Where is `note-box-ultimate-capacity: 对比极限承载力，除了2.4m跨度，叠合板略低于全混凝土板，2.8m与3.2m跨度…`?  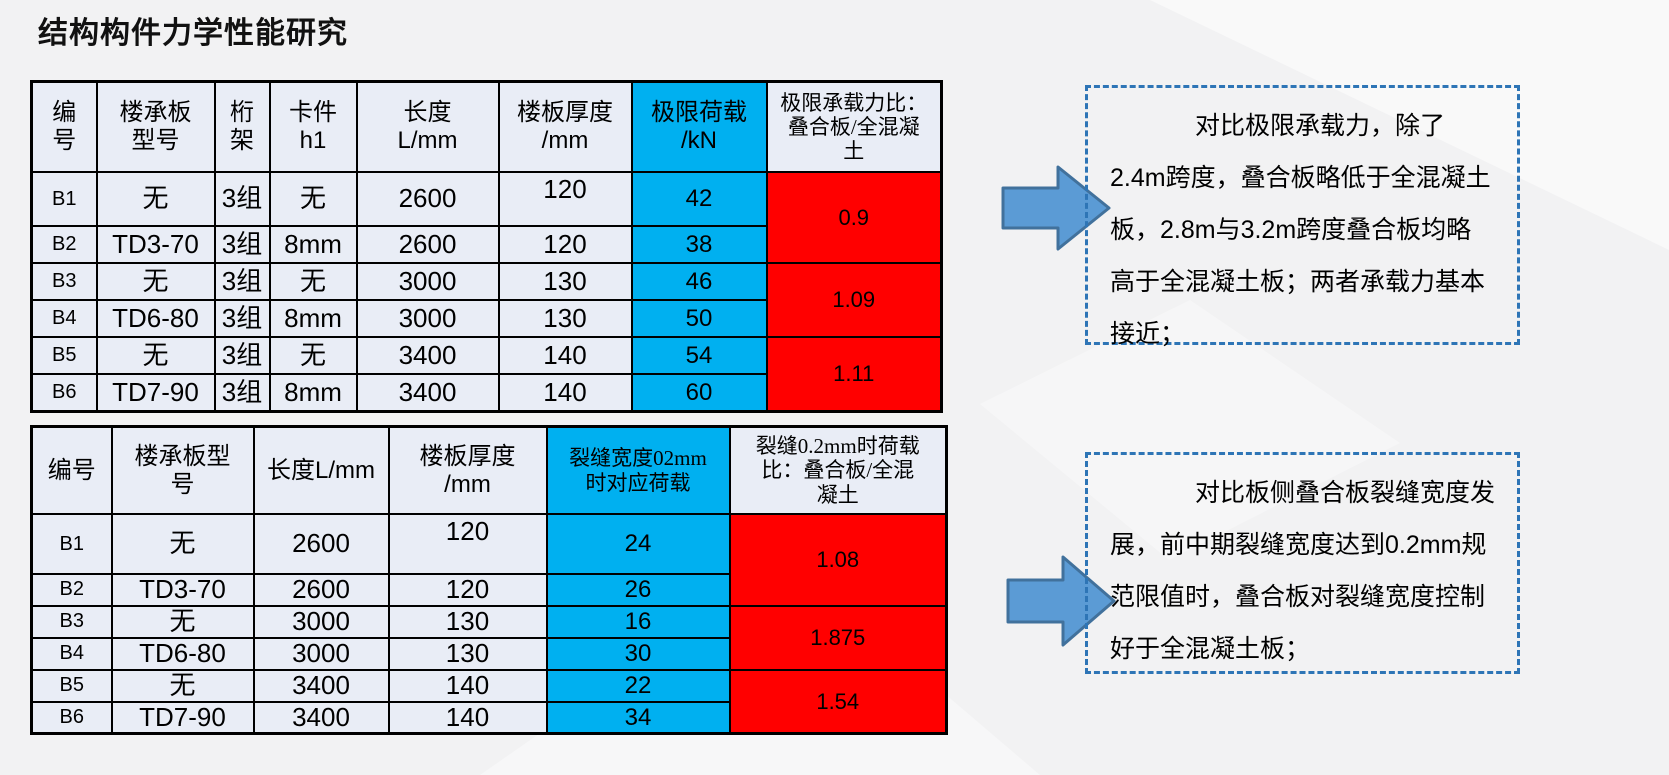
note-box-ultimate-capacity: 对比极限承载力，除了2.4m跨度，叠合板略低于全混凝土板，2.8m与3.2m跨度… is located at coordinates (1302, 216).